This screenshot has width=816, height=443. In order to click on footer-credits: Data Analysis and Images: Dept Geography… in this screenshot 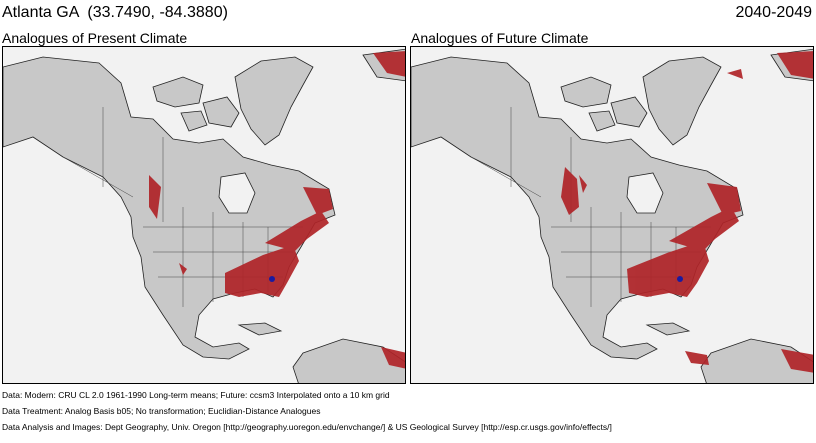, I will do `click(307, 427)`.